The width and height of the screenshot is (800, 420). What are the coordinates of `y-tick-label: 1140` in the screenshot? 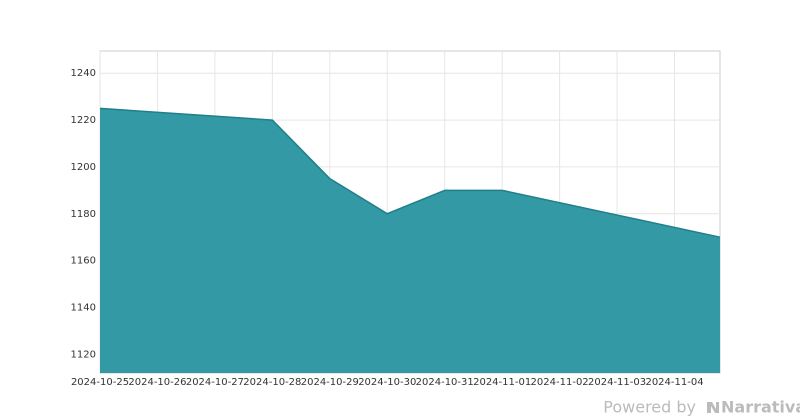 It's located at (83, 307).